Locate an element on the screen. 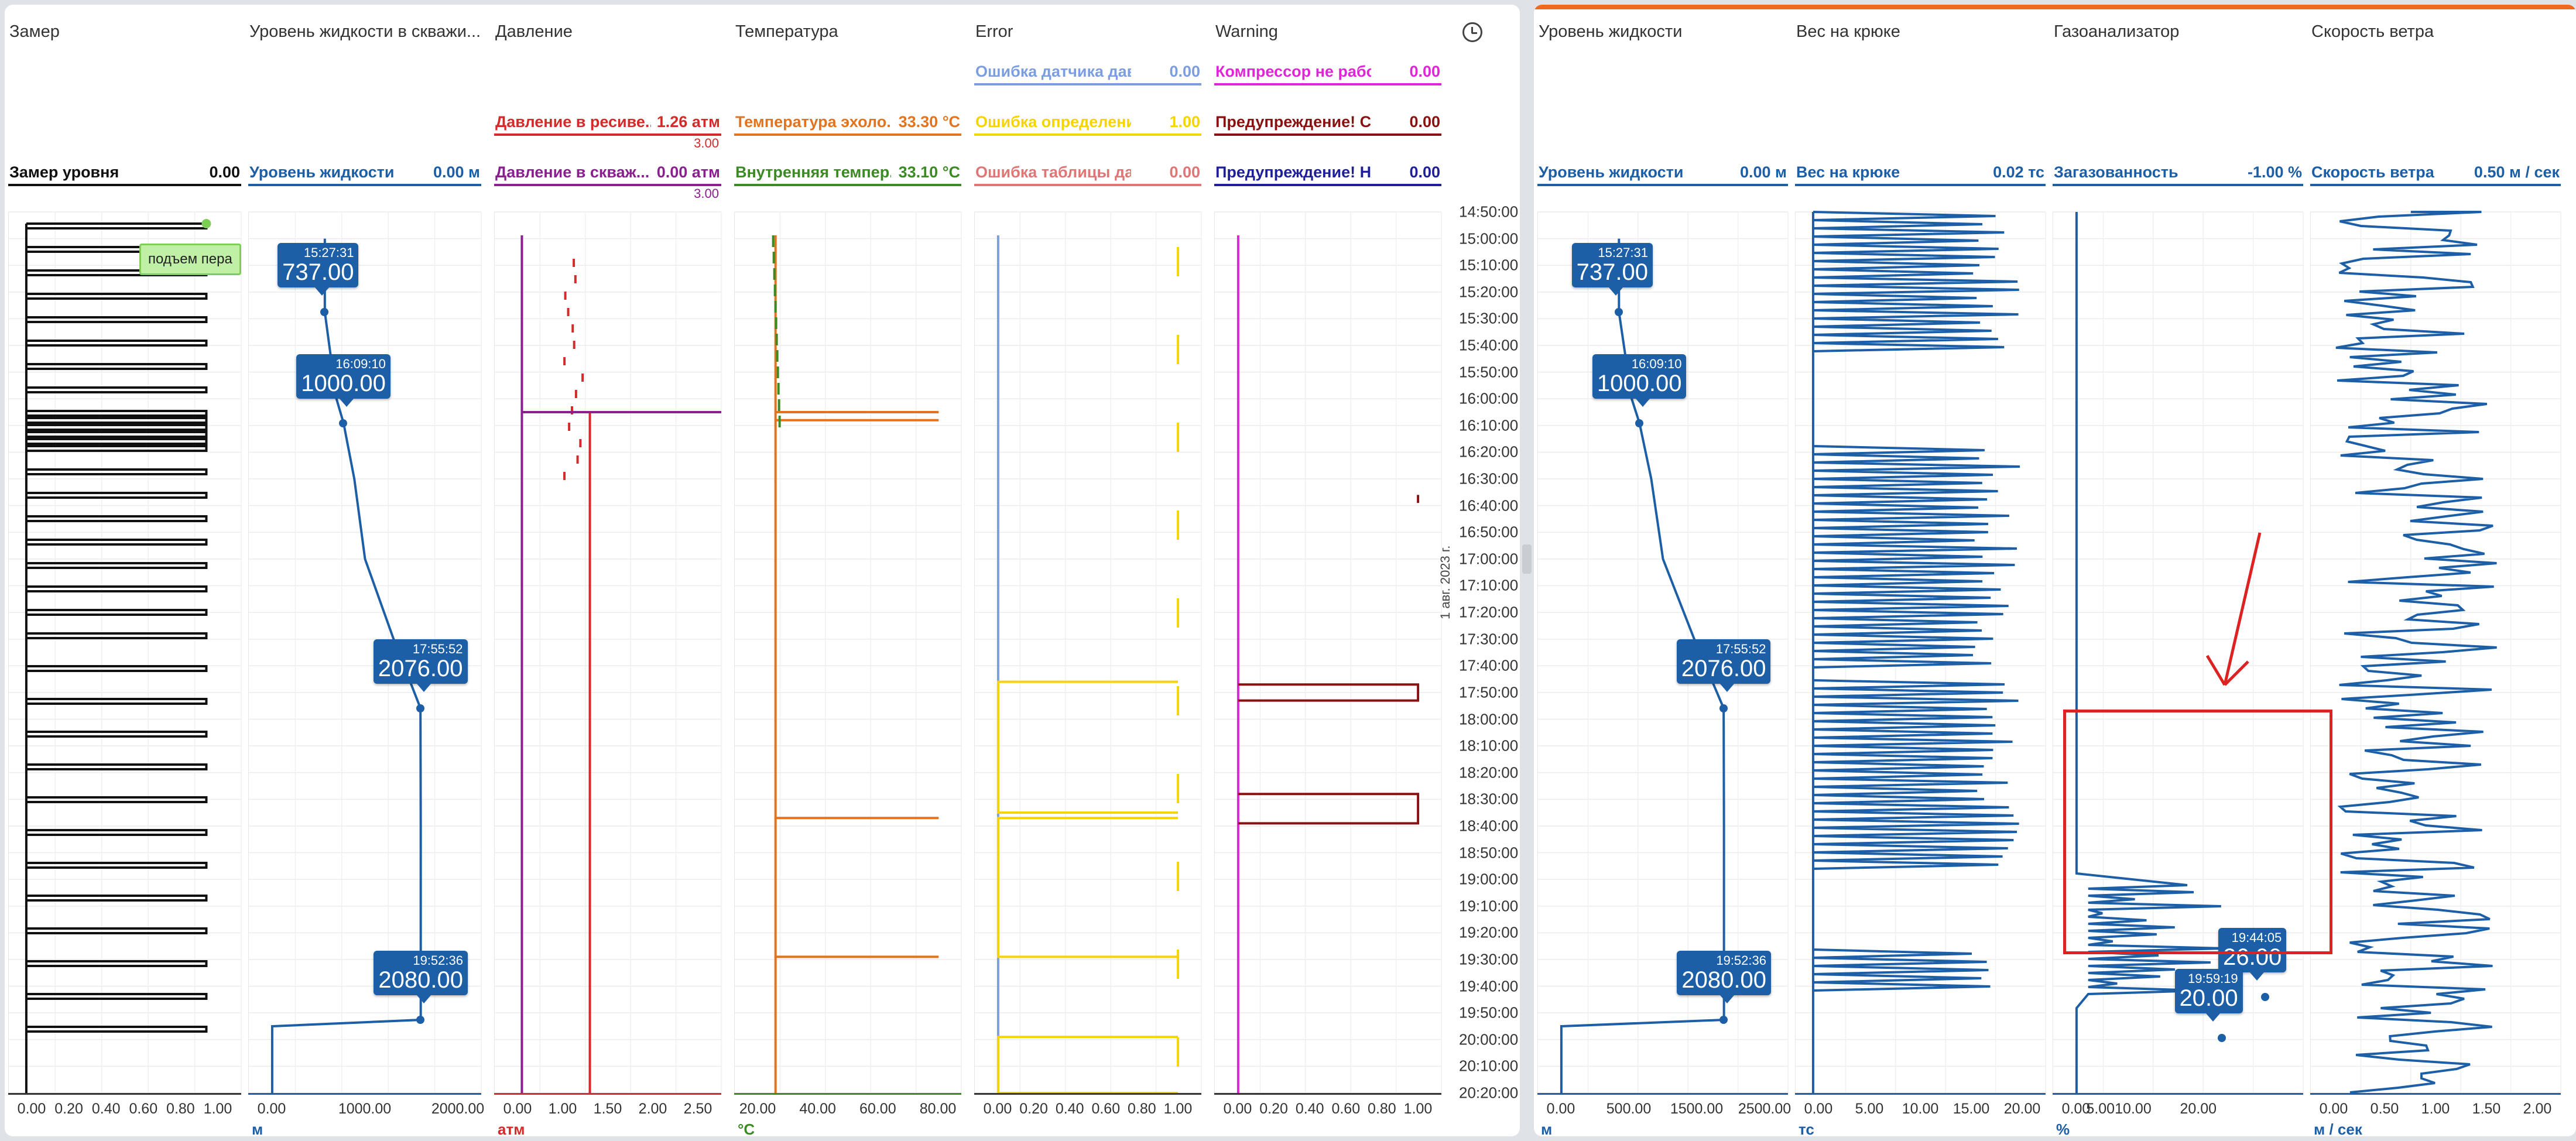 This screenshot has height=1141, width=2576. axis-tick-label: 2.00 is located at coordinates (652, 1109).